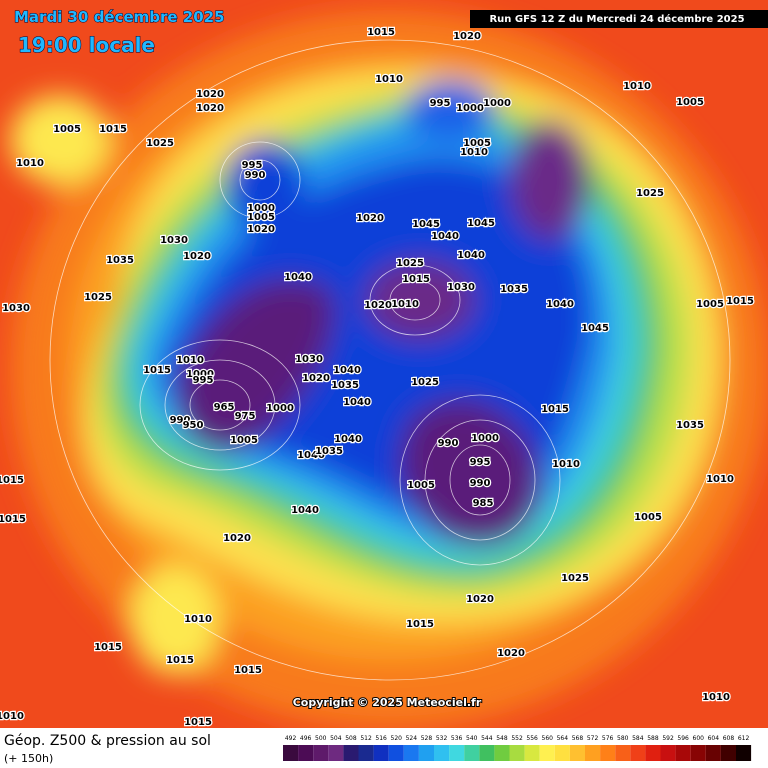 The width and height of the screenshot is (768, 768). Describe the element at coordinates (193, 425) in the screenshot. I see `pressure-label: 950` at that location.